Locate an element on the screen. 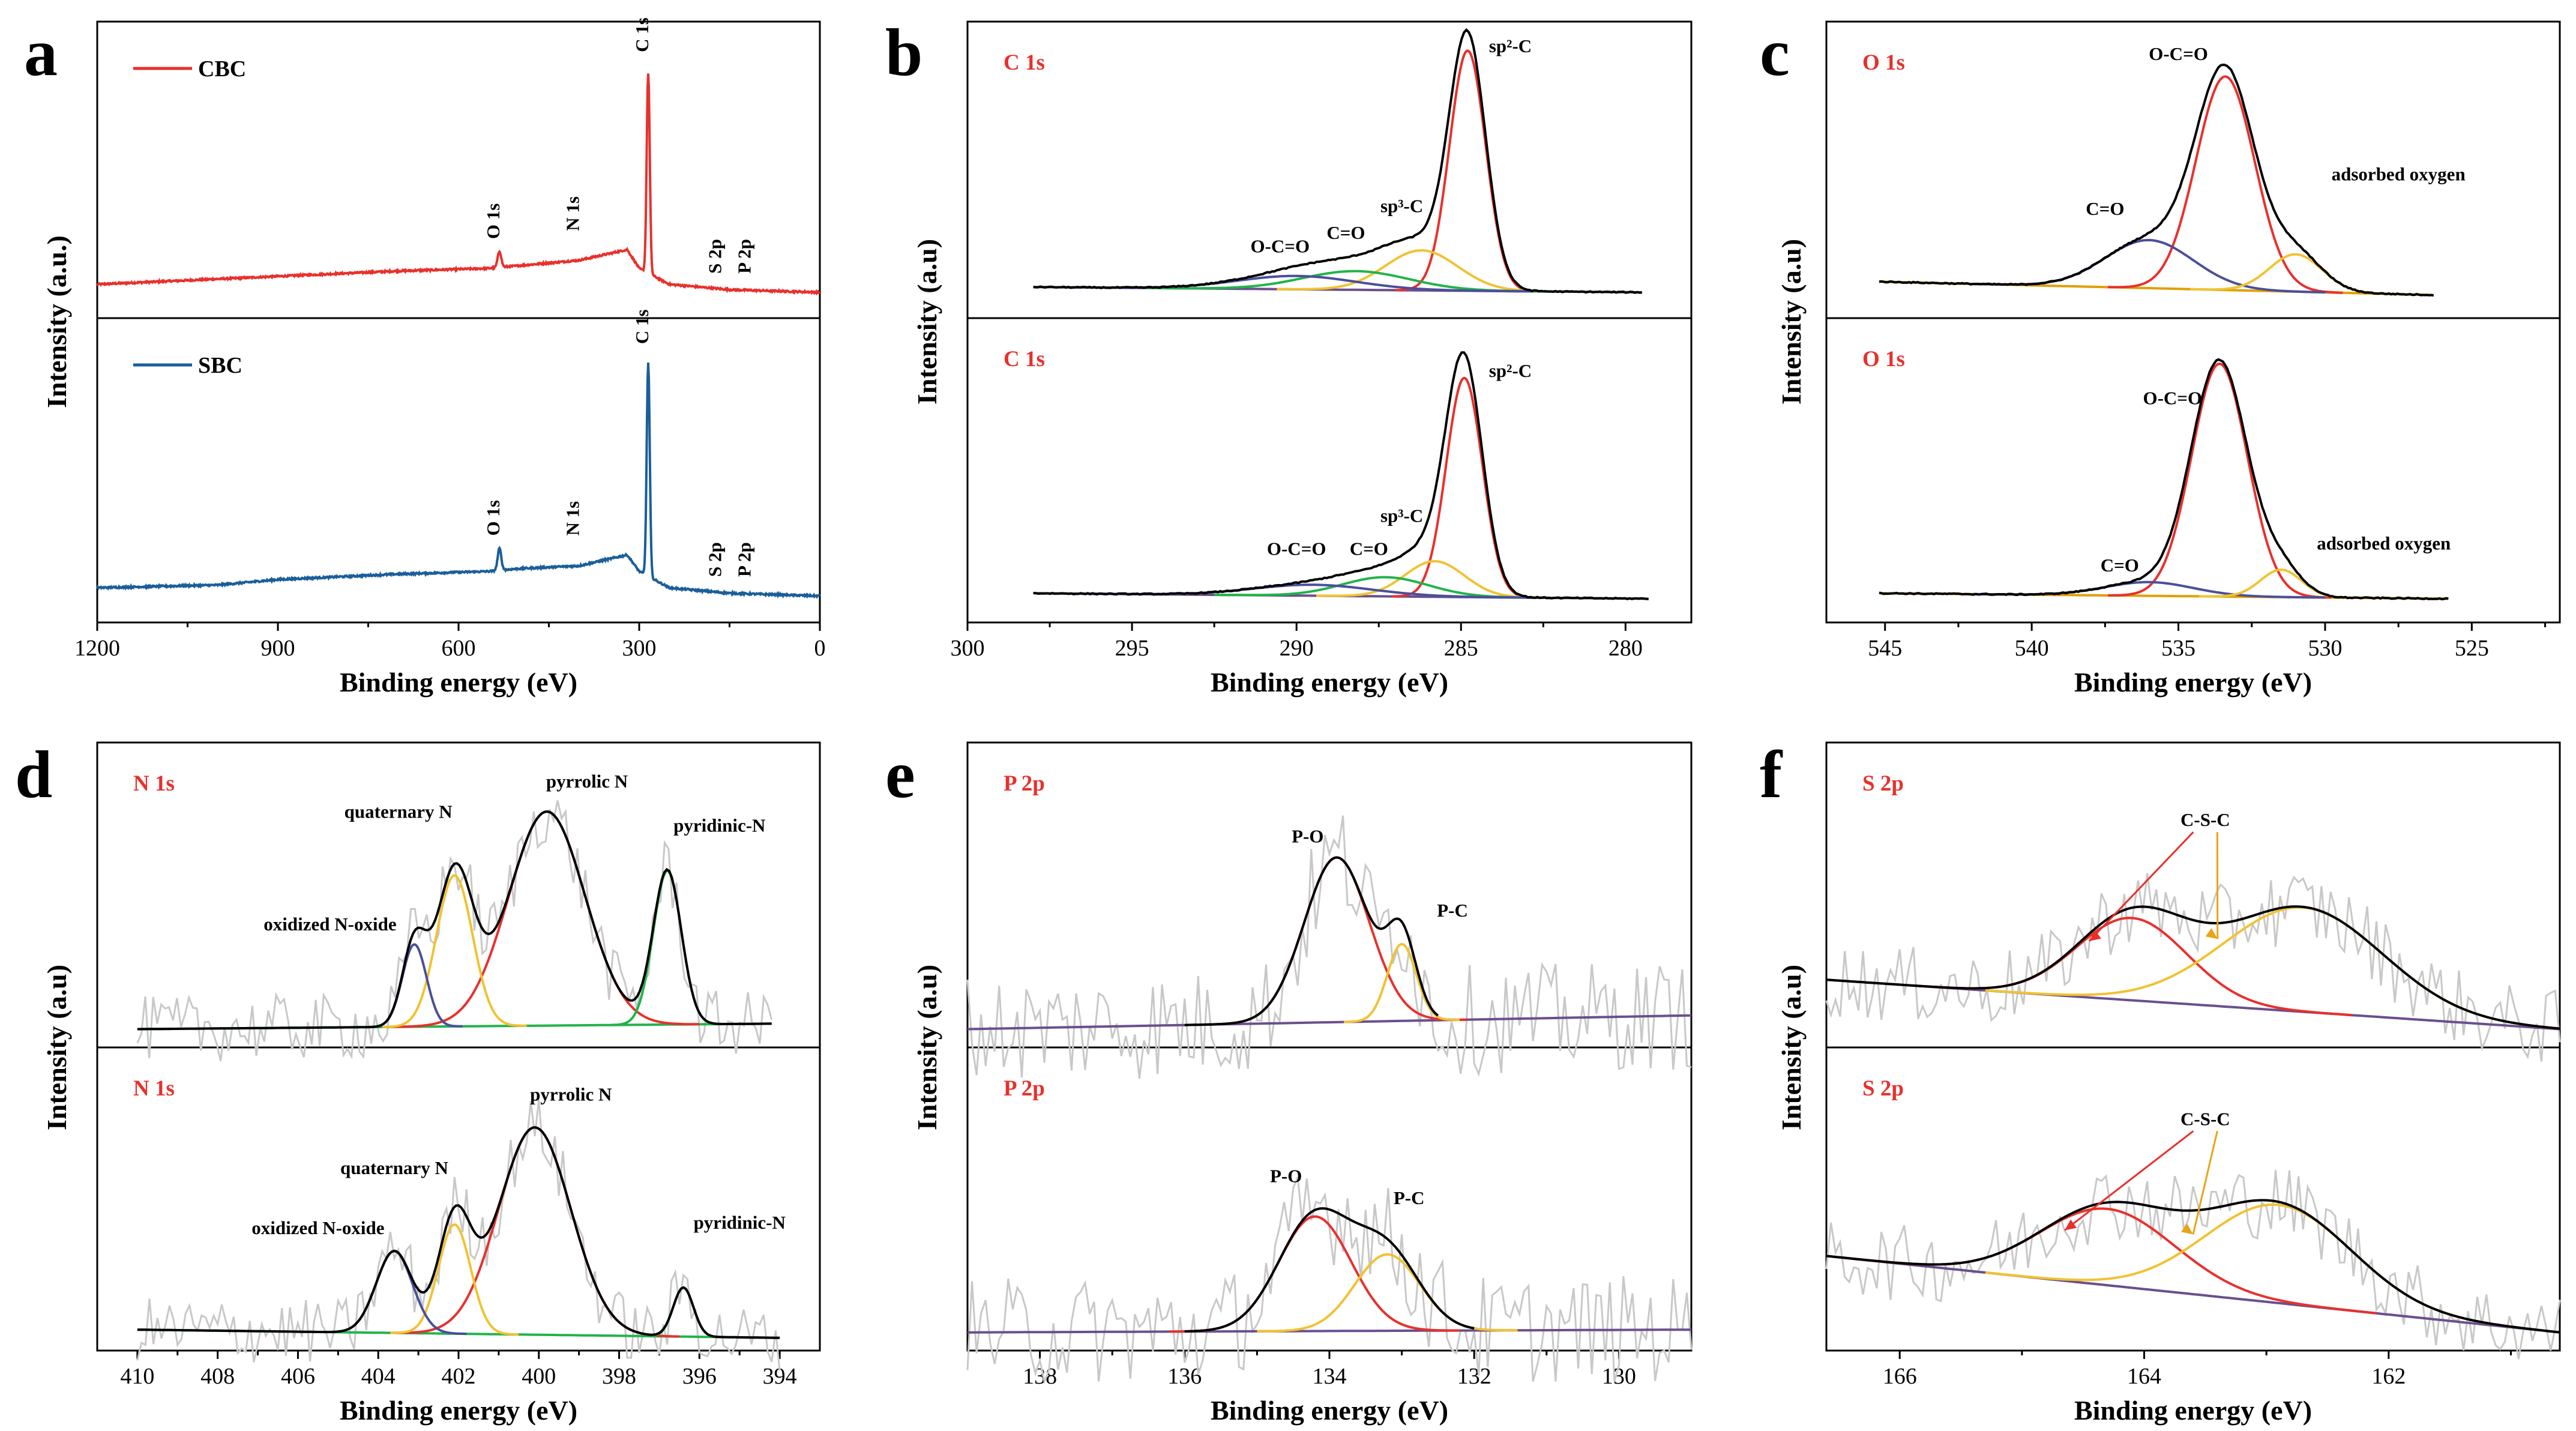 The height and width of the screenshot is (1431, 2576). plot-frame-b is located at coordinates (1329, 322).